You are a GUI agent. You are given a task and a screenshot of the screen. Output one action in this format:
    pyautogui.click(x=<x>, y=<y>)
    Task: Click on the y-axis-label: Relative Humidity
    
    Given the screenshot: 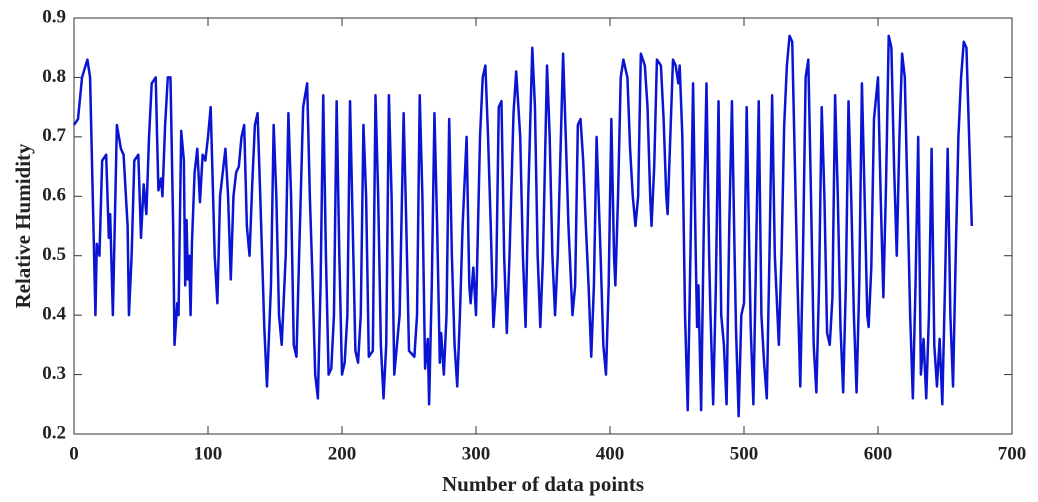 What is the action you would take?
    pyautogui.click(x=23, y=226)
    